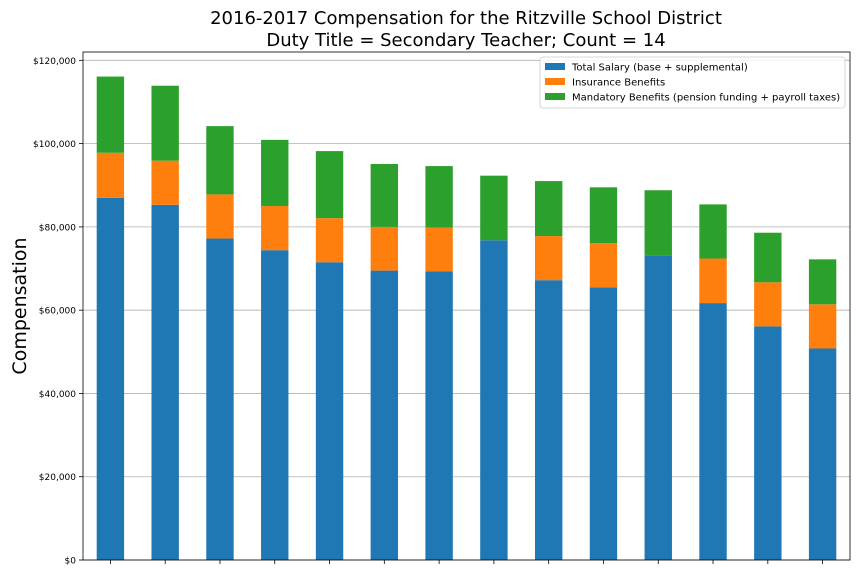 The image size is (864, 576). Describe the element at coordinates (659, 68) in the screenshot. I see `legend-label: Total Salary (base + supplemental)` at that location.